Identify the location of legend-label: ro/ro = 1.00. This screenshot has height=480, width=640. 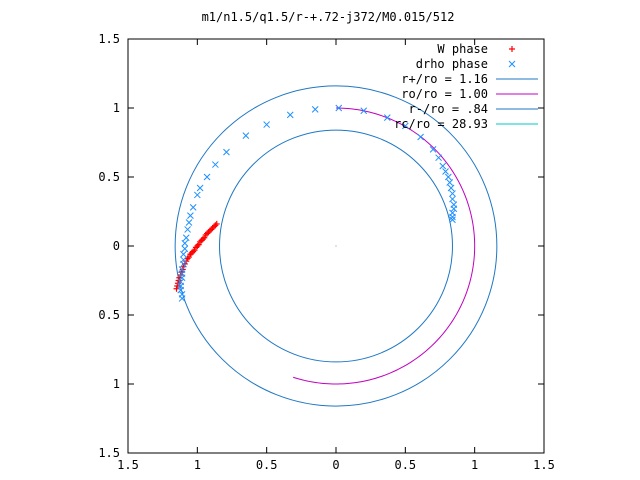
(444, 94).